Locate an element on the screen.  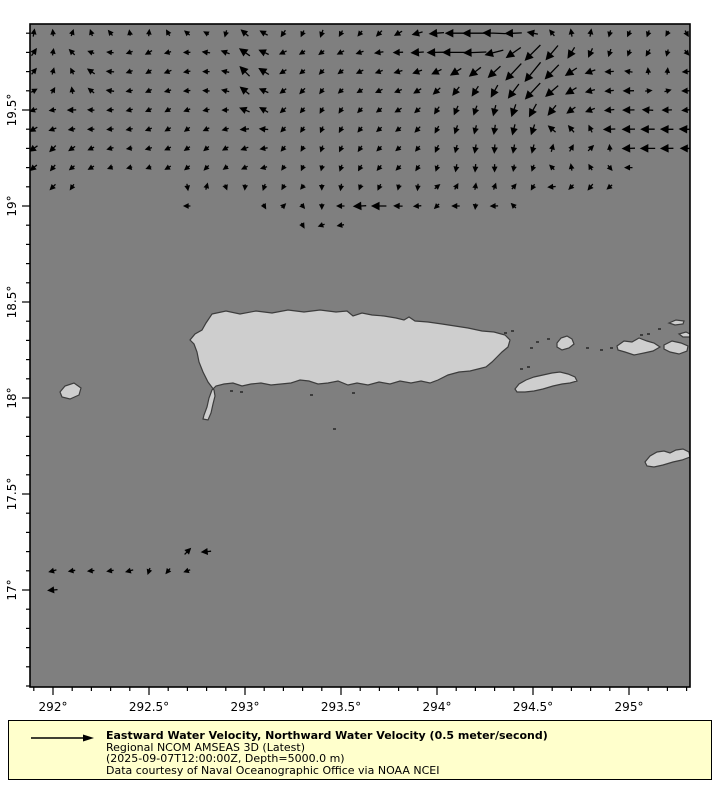
y-tick-label: 19° is located at coordinates (12, 205).